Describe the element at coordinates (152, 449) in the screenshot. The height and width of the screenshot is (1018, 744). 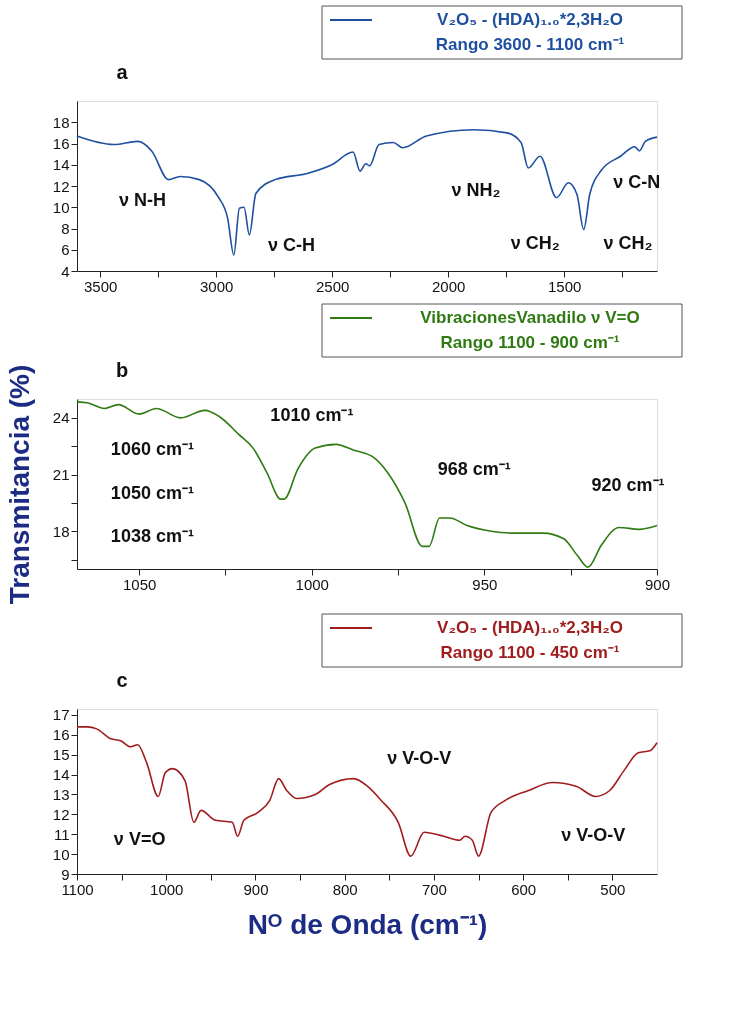
I see `annotation: 1060 cm⁻¹` at that location.